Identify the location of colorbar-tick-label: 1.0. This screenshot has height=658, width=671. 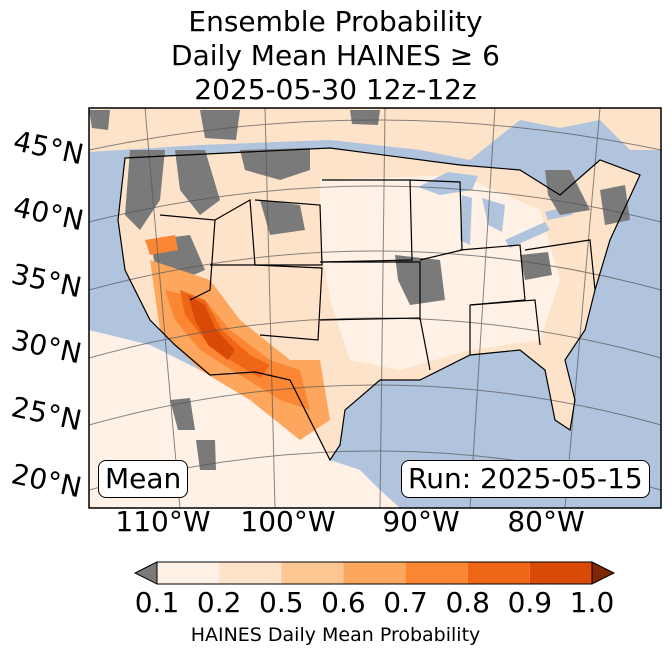
(592, 602).